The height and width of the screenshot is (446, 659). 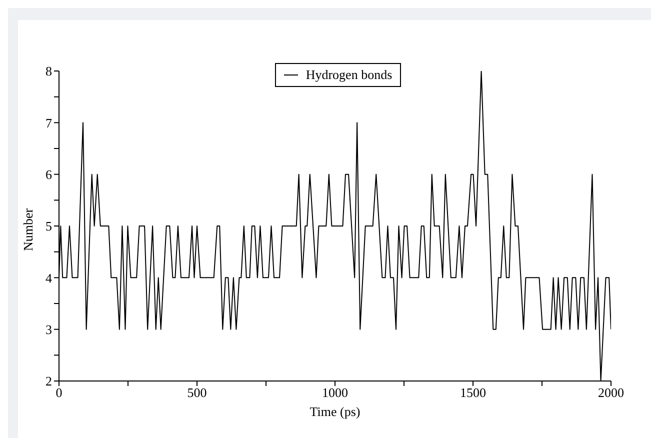 I want to click on y-tick-label: 5, so click(x=49, y=226).